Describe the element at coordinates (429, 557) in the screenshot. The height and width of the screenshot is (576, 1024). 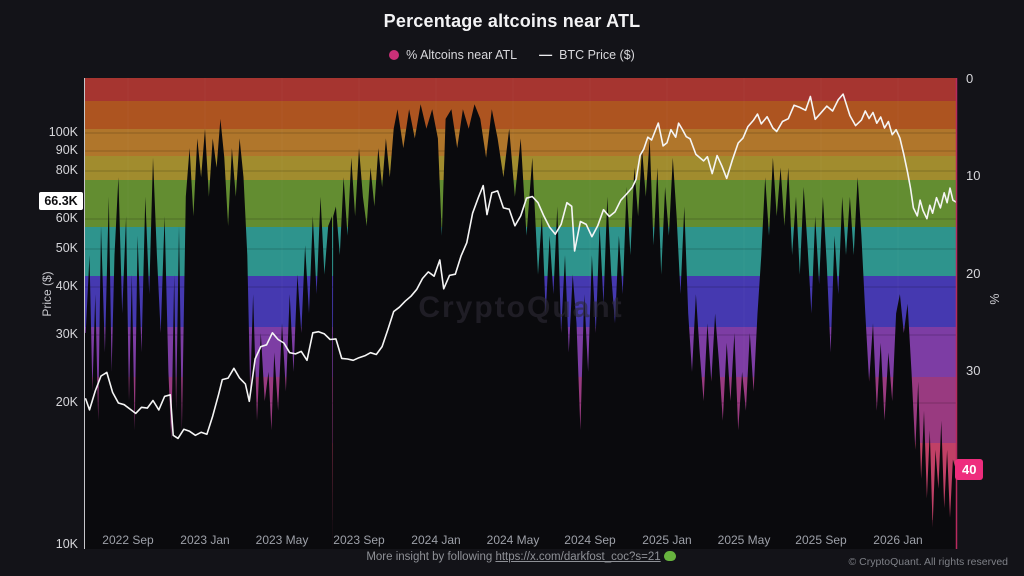
I see `footer-prefix: More insight by following` at that location.